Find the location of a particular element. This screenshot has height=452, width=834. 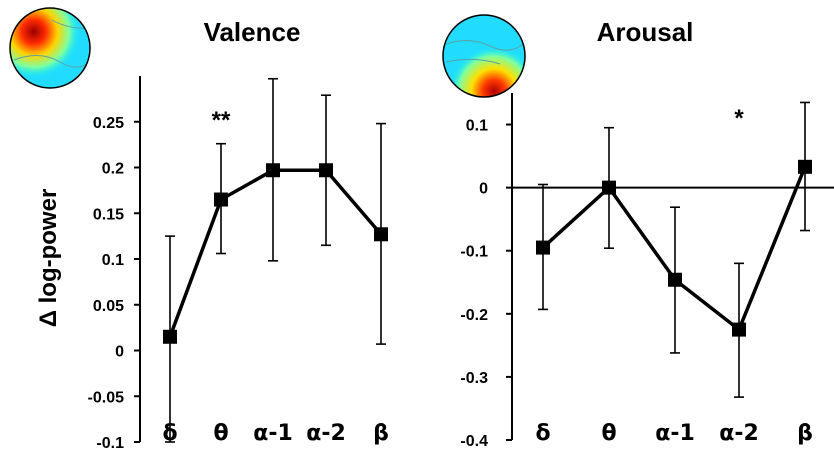

arousal-category-label: δ is located at coordinates (542, 433).